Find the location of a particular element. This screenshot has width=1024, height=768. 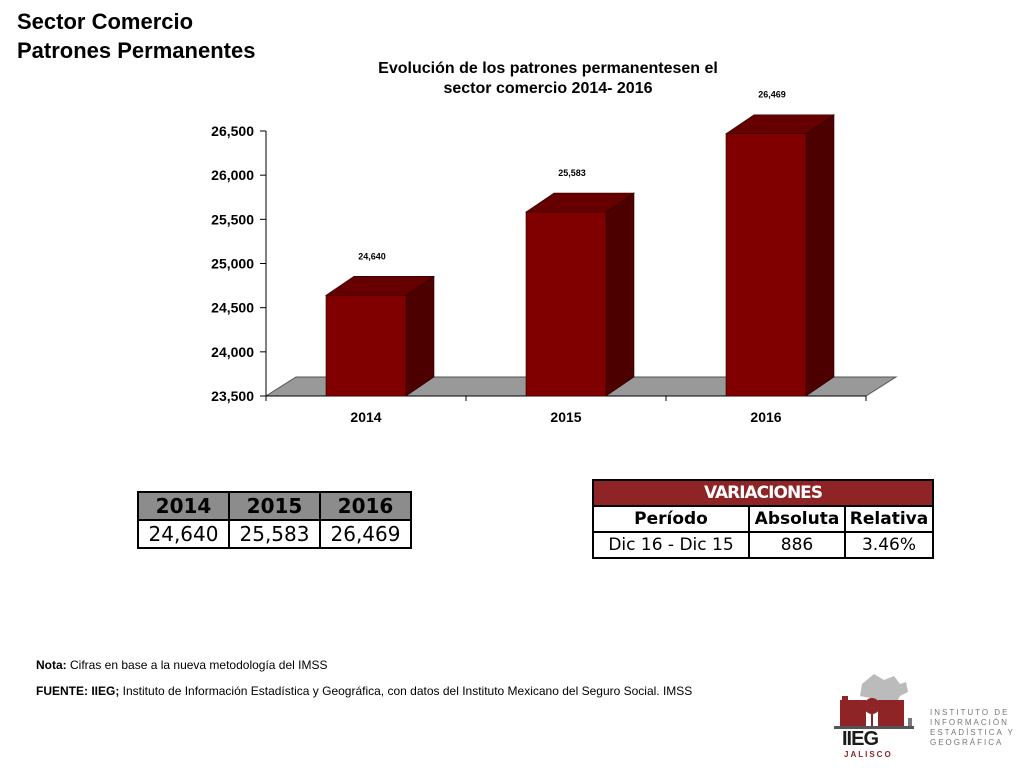

y-tick-label: 25,500 is located at coordinates (232, 219).